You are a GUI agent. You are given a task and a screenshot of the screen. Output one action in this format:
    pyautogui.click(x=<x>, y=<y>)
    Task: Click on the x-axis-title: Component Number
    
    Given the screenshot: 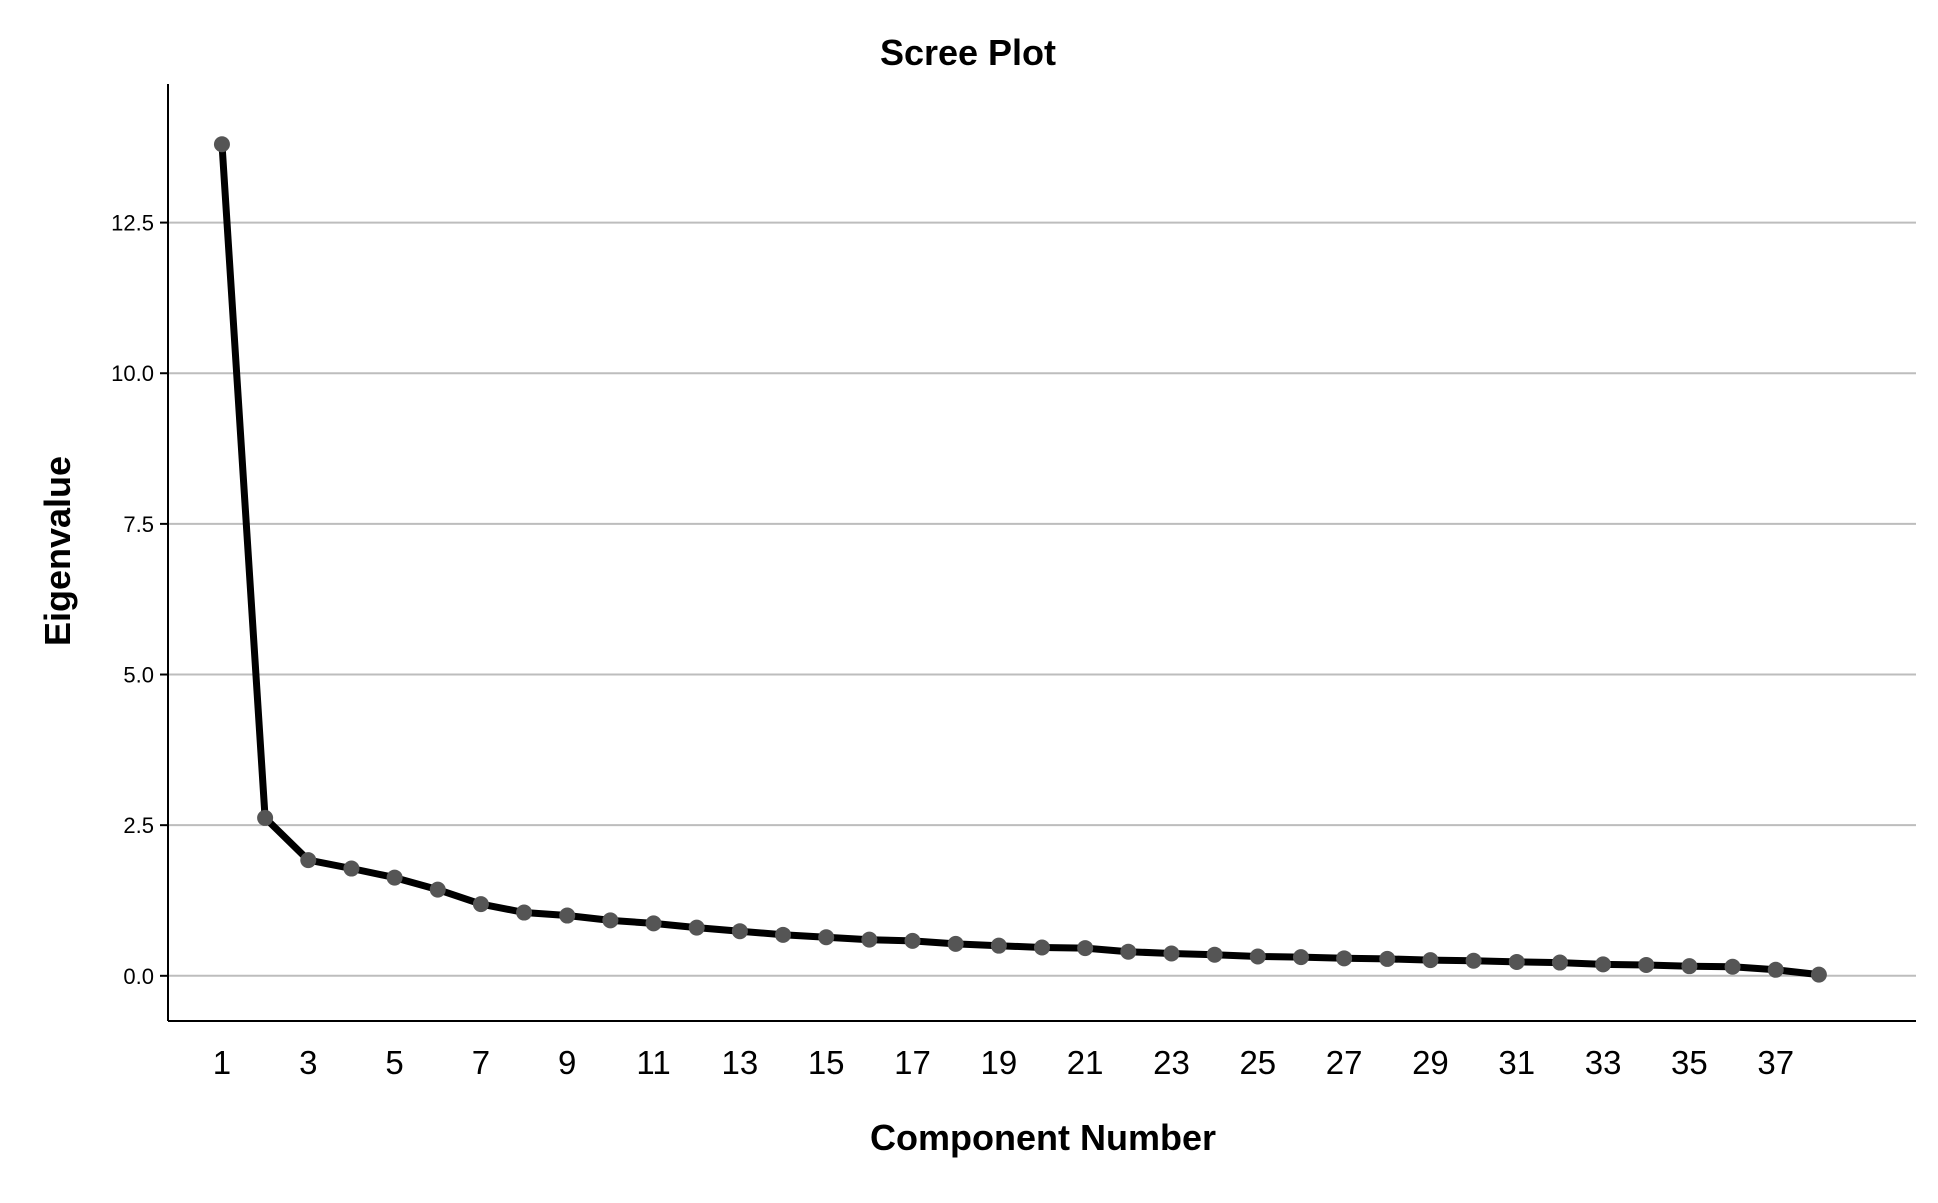 What is the action you would take?
    pyautogui.click(x=1043, y=1137)
    